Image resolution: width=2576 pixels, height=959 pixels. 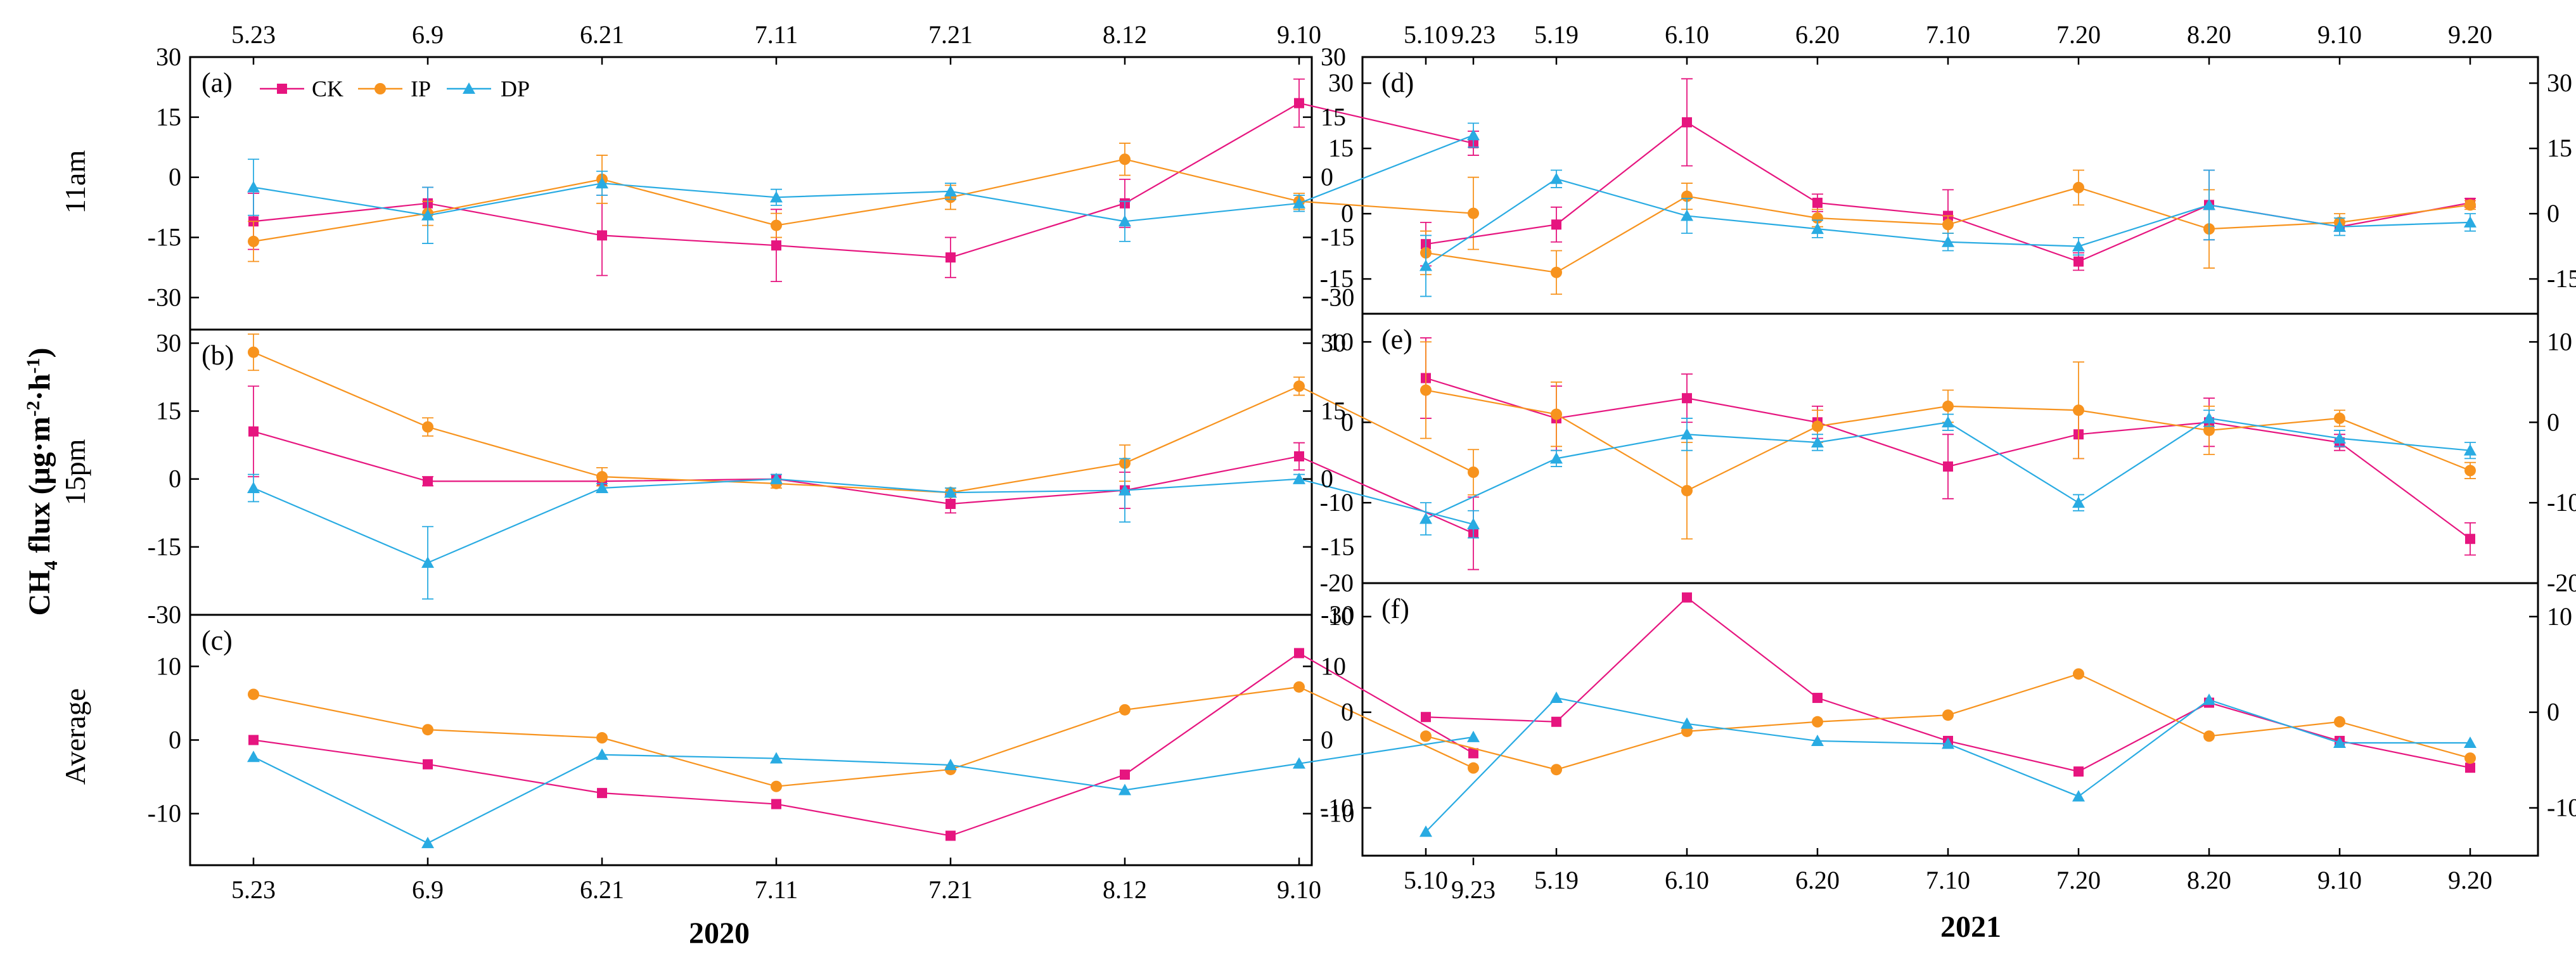 I want to click on series-ip-d, so click(x=1948, y=232).